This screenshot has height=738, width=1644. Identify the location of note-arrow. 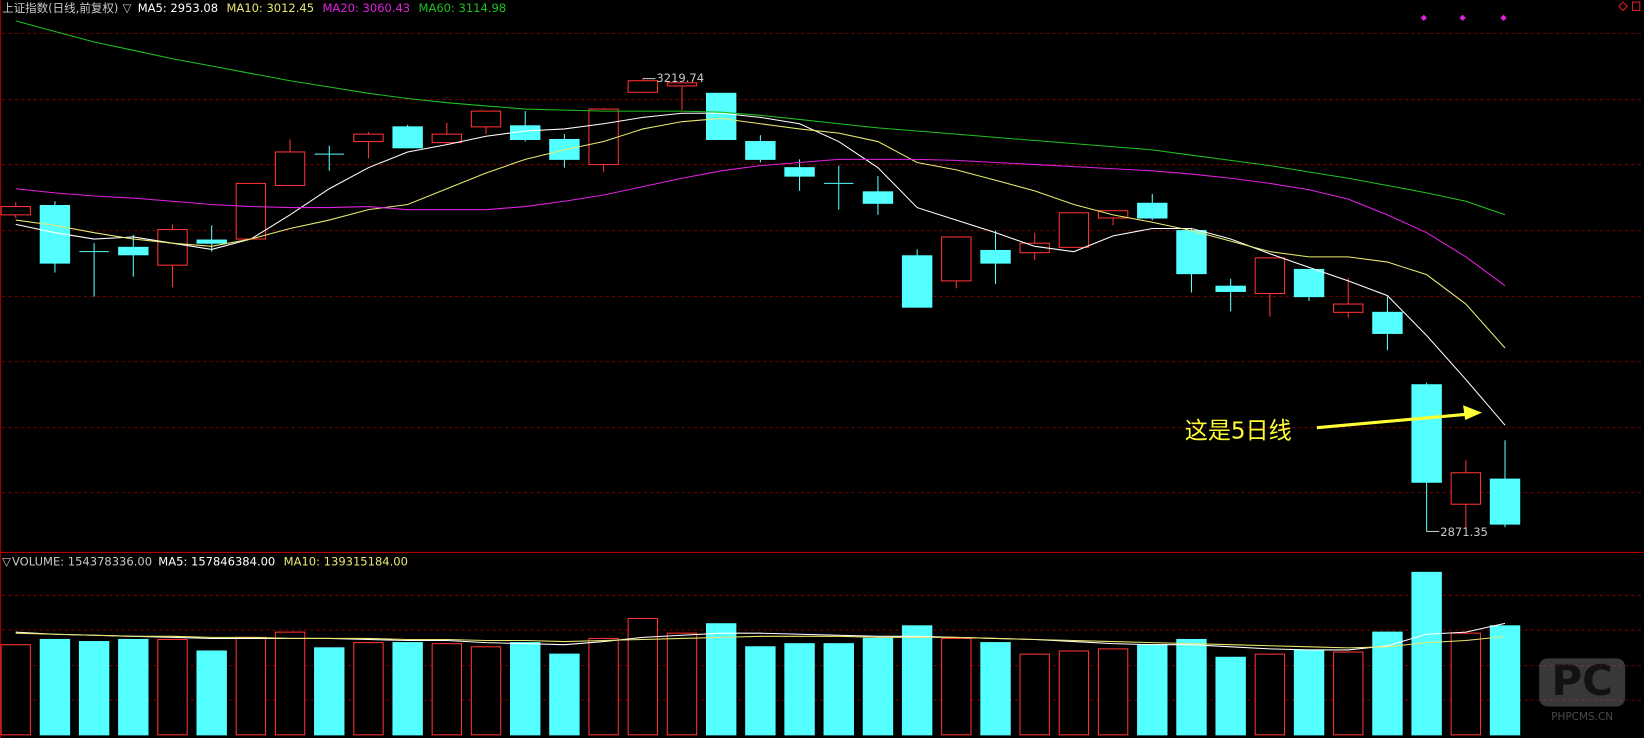
(1395, 421).